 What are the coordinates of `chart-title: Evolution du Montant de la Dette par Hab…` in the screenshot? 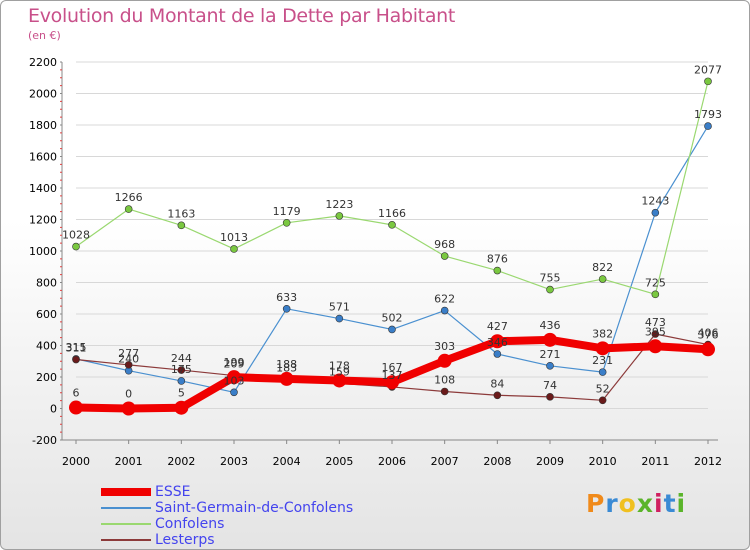 It's located at (242, 16).